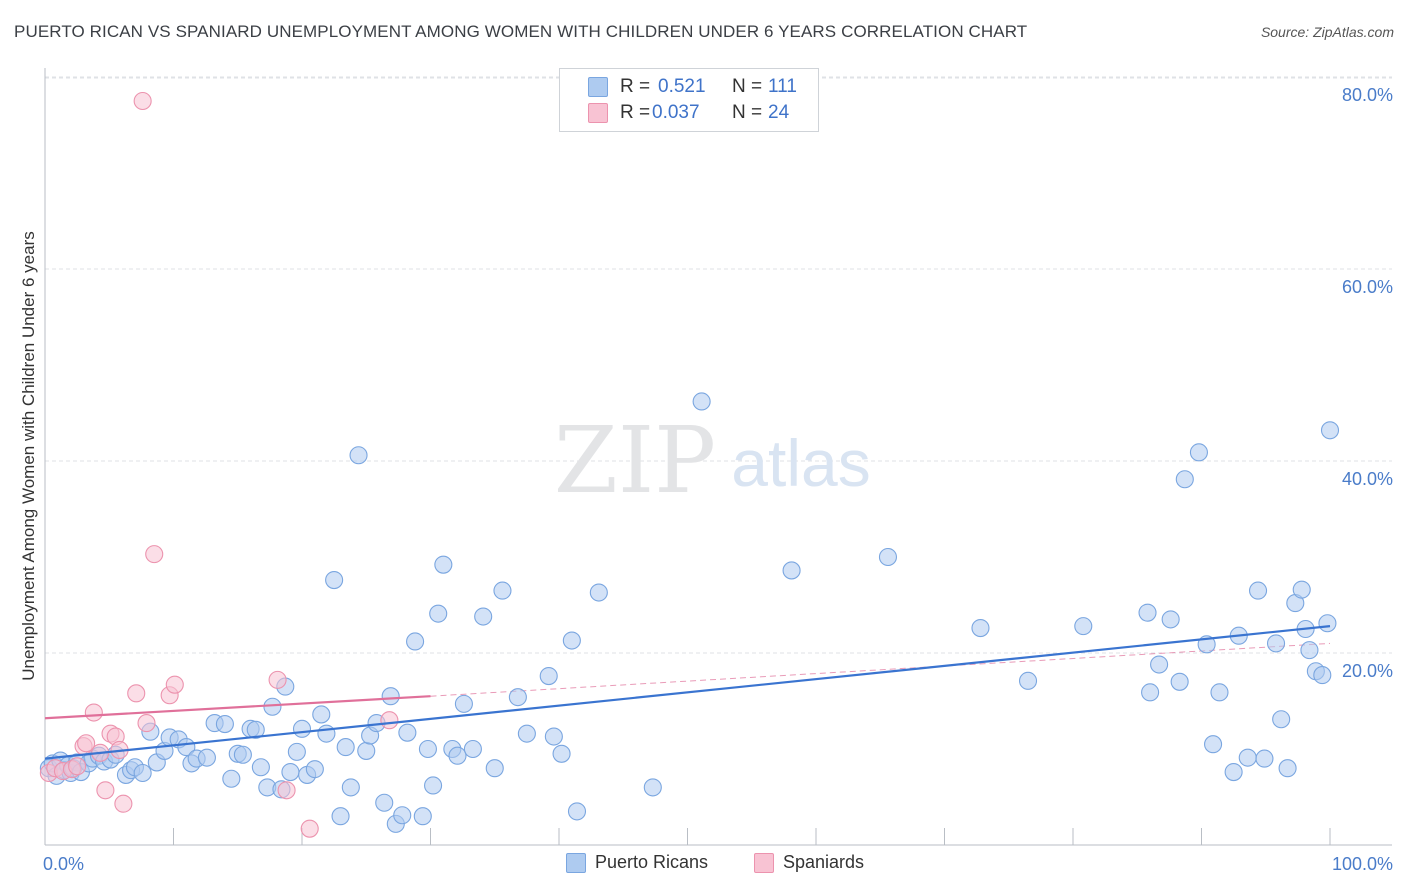 This screenshot has height=892, width=1406. I want to click on bottom-legend-swatch-spaniards, so click(764, 863).